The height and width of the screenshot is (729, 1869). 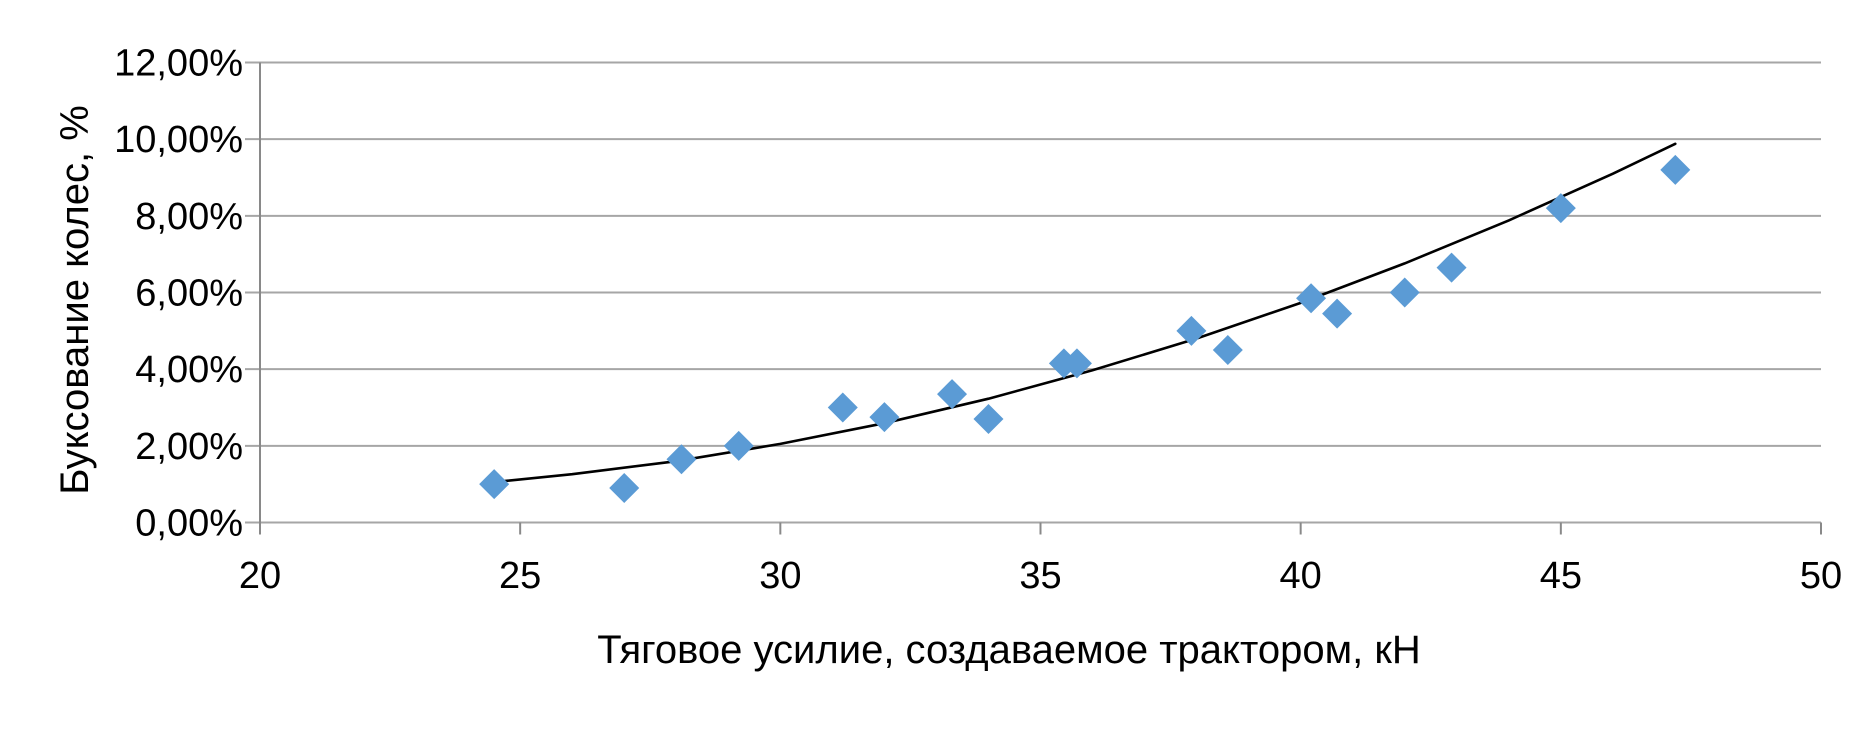 I want to click on y-tick-label: 4,00%, so click(x=189, y=370).